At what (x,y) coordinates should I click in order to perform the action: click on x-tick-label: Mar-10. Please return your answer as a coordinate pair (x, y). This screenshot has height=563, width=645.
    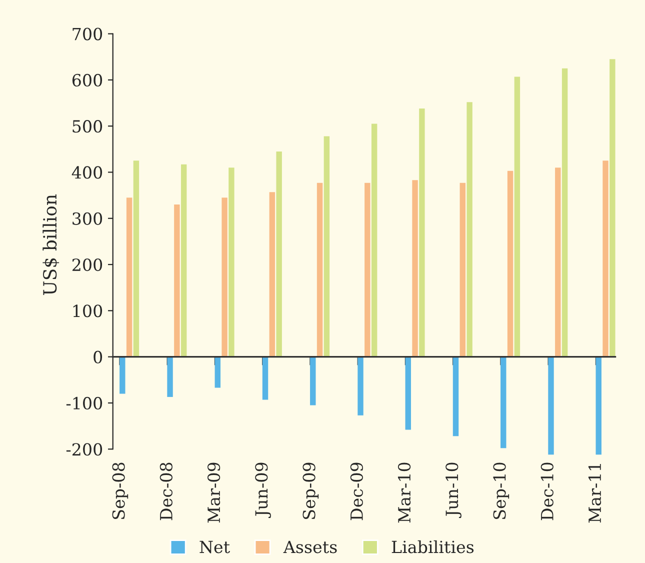
    Looking at the image, I should click on (404, 492).